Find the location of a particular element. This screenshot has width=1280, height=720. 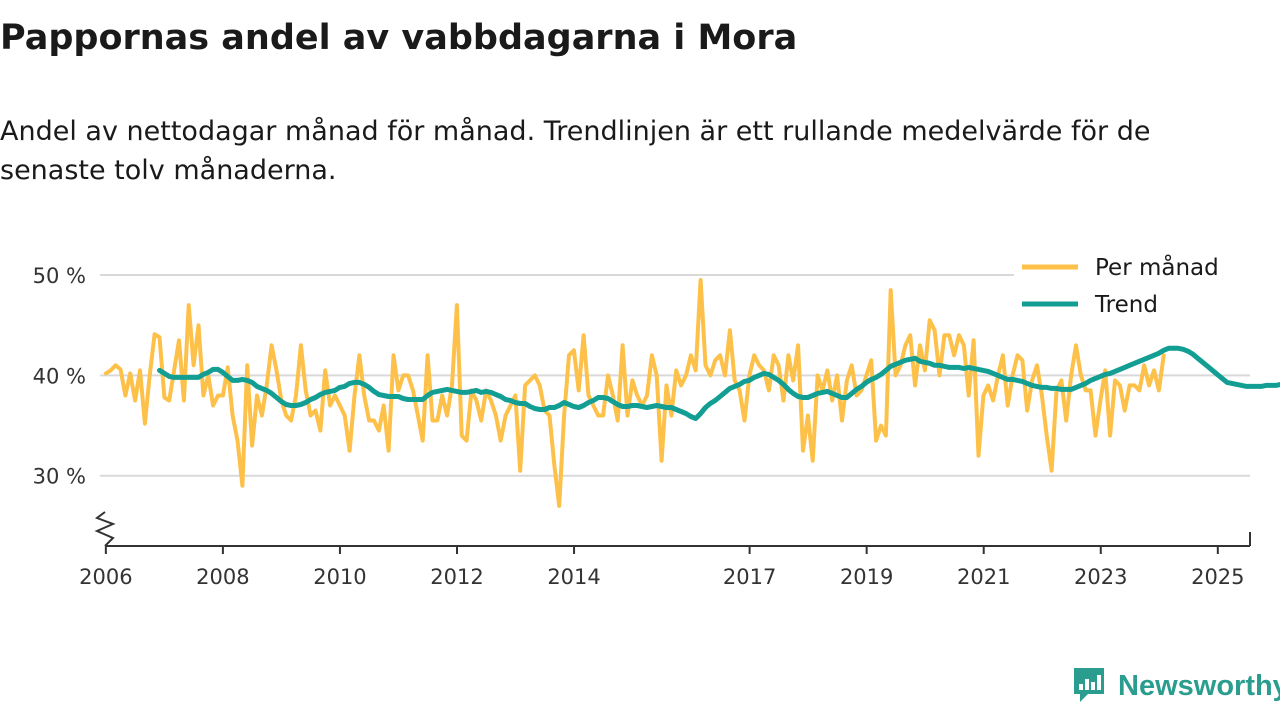

legend: Per månad Trend is located at coordinates (1132, 286).